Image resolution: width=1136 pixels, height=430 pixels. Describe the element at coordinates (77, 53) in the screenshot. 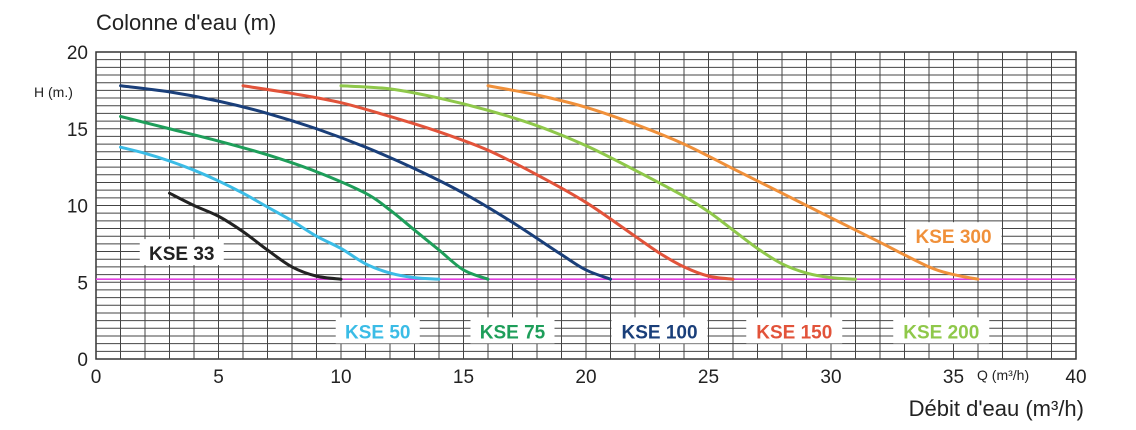

I see `y-tick-label: 20` at that location.